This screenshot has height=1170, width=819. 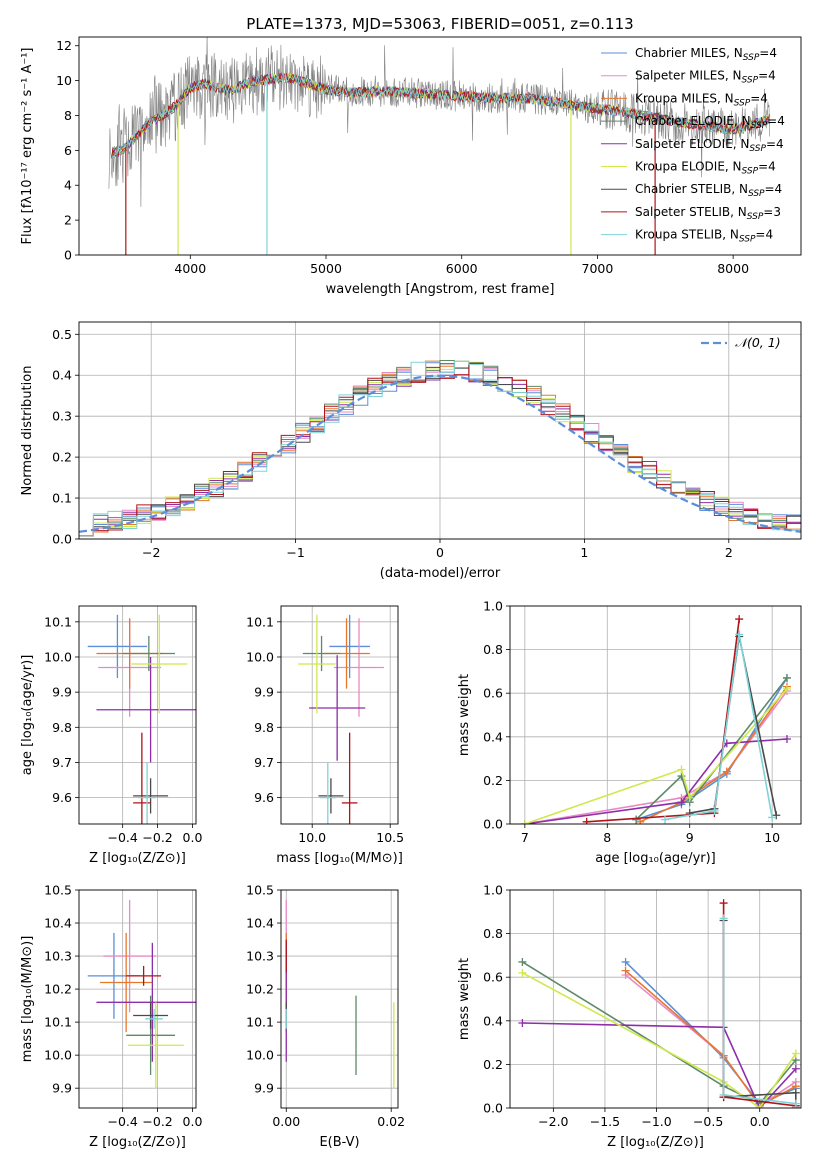 I want to click on gaussian-curve, so click(x=440, y=453).